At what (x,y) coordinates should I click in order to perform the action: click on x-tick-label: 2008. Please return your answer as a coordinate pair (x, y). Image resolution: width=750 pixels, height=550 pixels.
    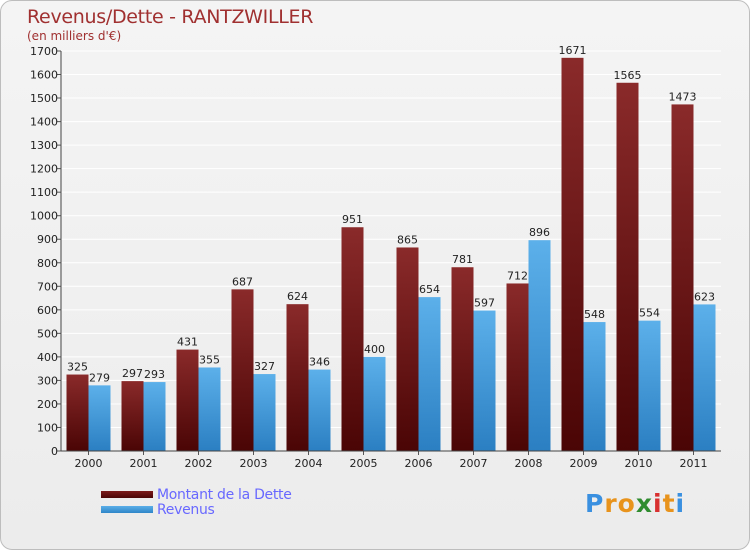
    Looking at the image, I should click on (529, 463).